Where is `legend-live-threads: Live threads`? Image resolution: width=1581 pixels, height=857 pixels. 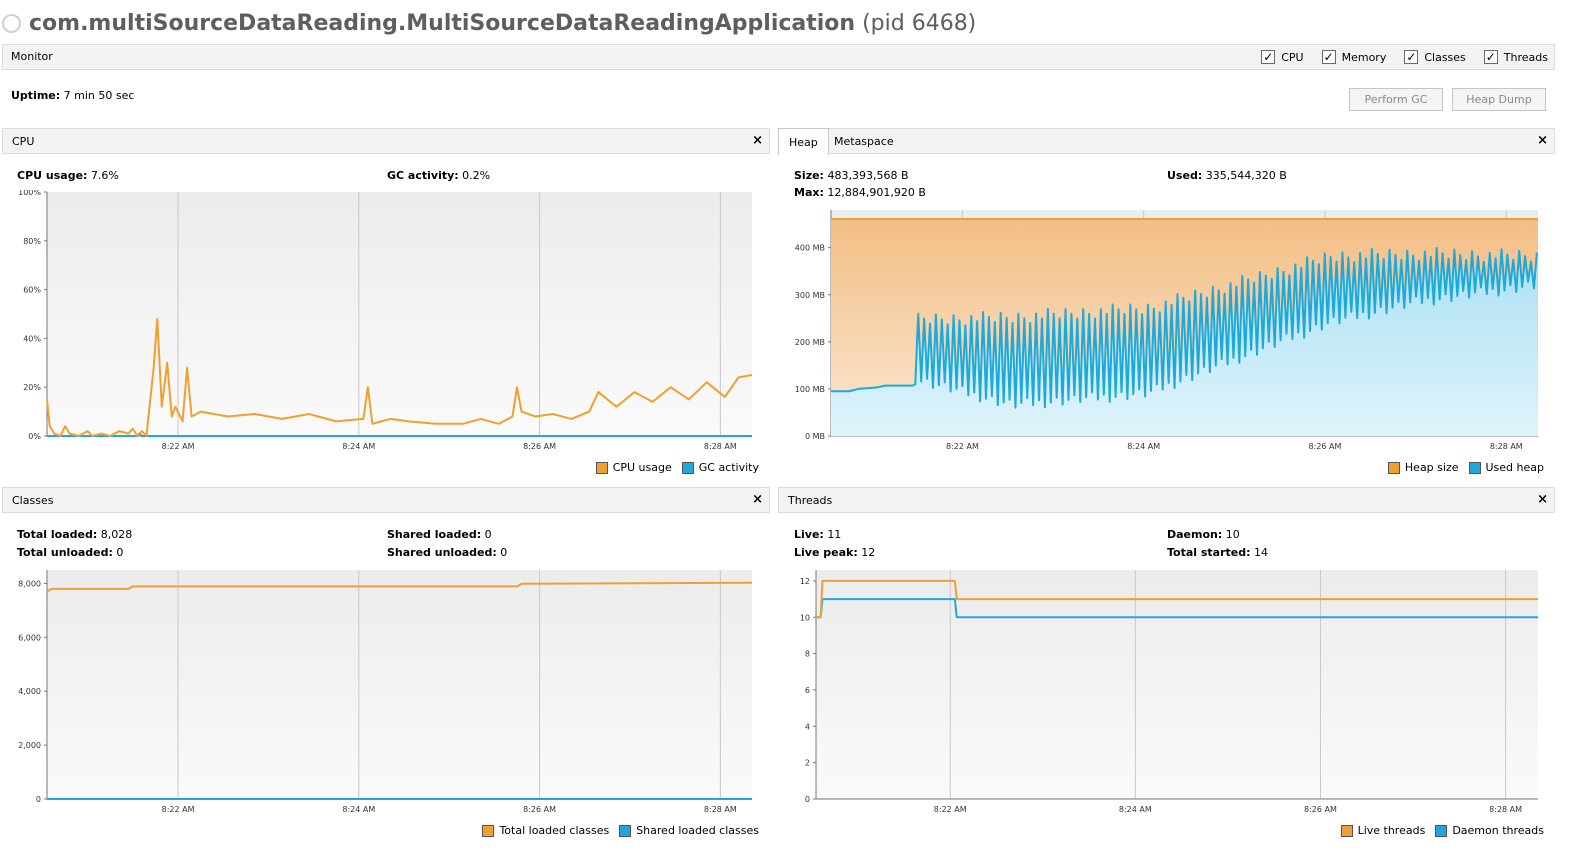 legend-live-threads: Live threads is located at coordinates (1382, 830).